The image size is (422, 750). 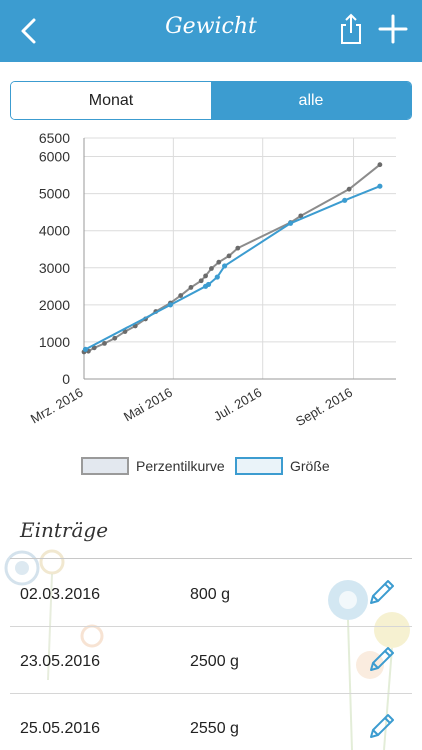 I want to click on entry-value: 2550 g, so click(x=214, y=728).